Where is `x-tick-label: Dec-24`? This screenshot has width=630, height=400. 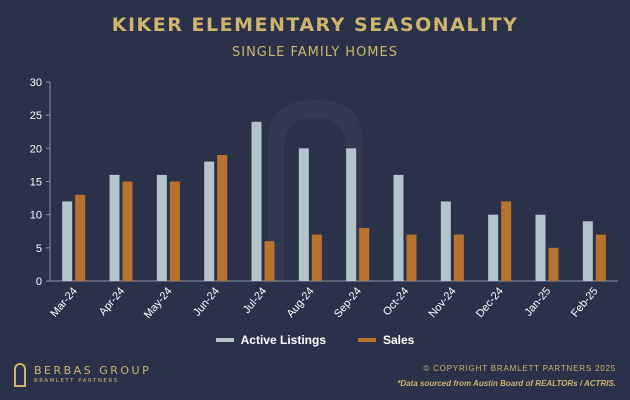
x-tick-label: Dec-24 is located at coordinates (490, 302).